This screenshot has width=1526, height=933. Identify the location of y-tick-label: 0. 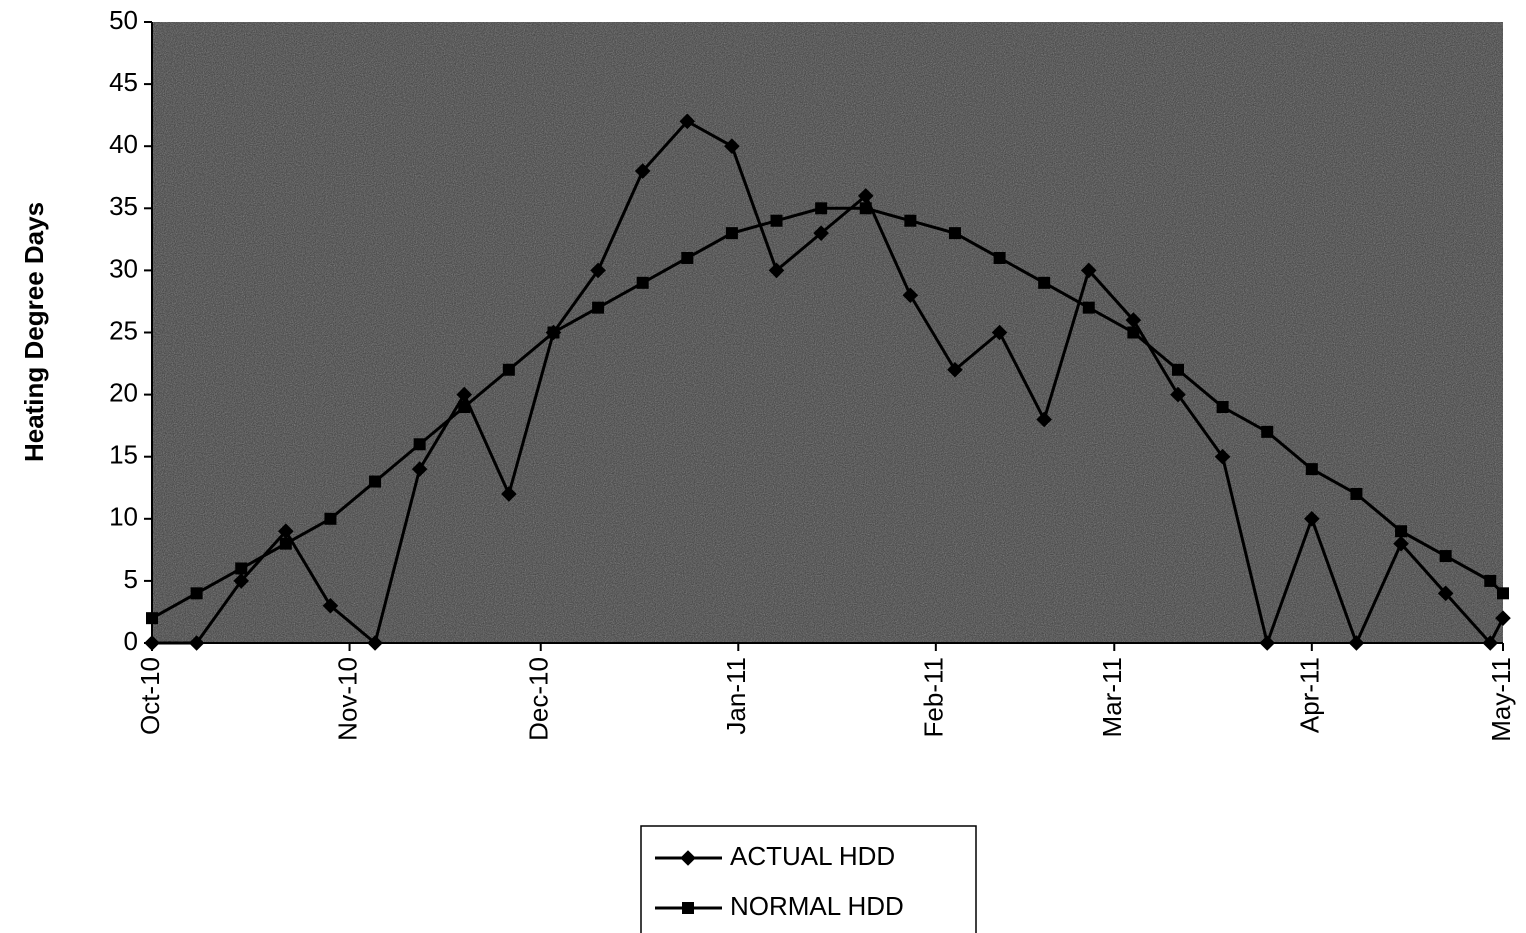
(131, 641).